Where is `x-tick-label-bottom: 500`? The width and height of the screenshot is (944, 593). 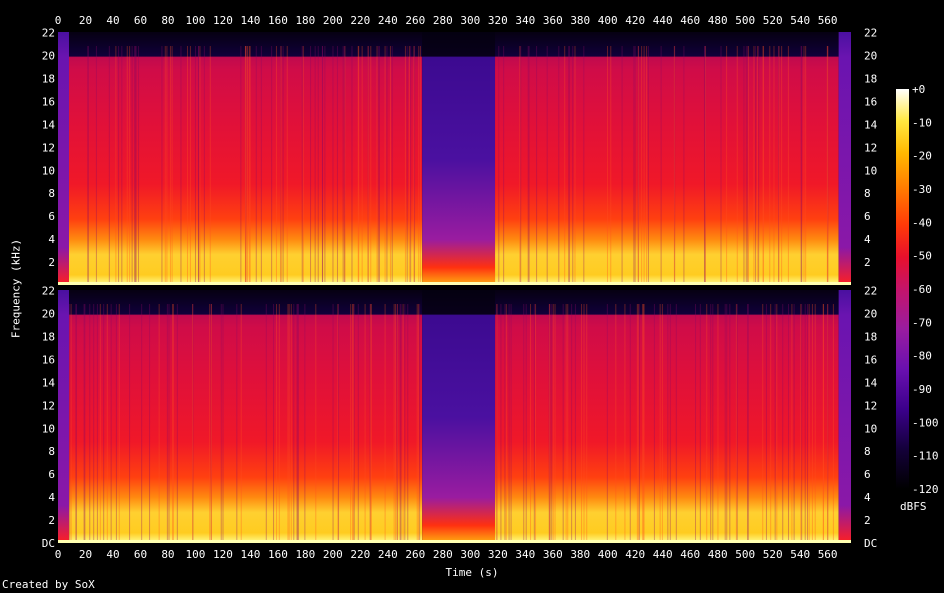 x-tick-label-bottom: 500 is located at coordinates (745, 554).